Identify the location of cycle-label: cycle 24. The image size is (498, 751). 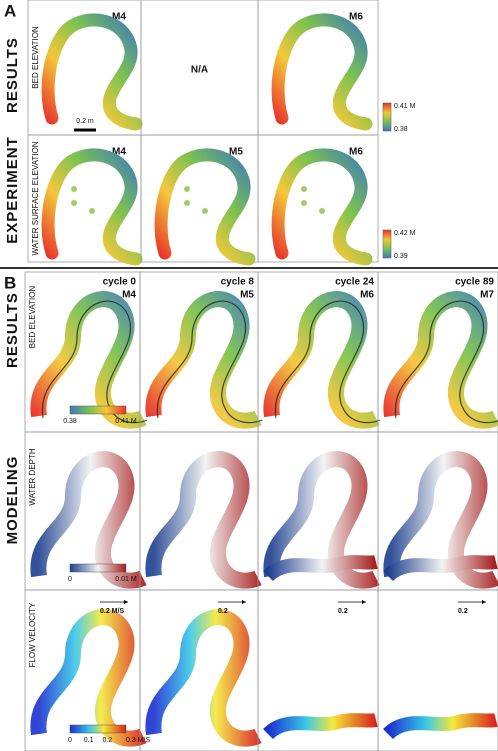
(354, 282).